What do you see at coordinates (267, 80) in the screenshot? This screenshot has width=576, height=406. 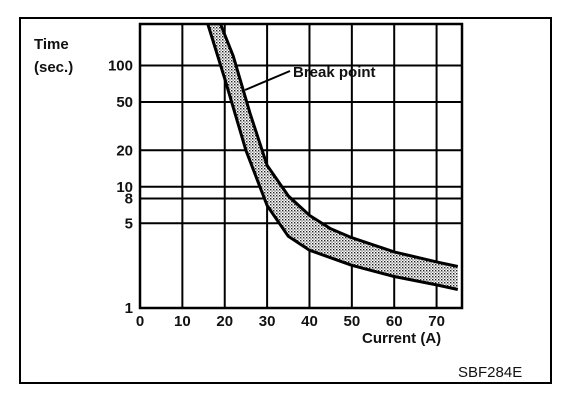 I see `annotation-leader` at bounding box center [267, 80].